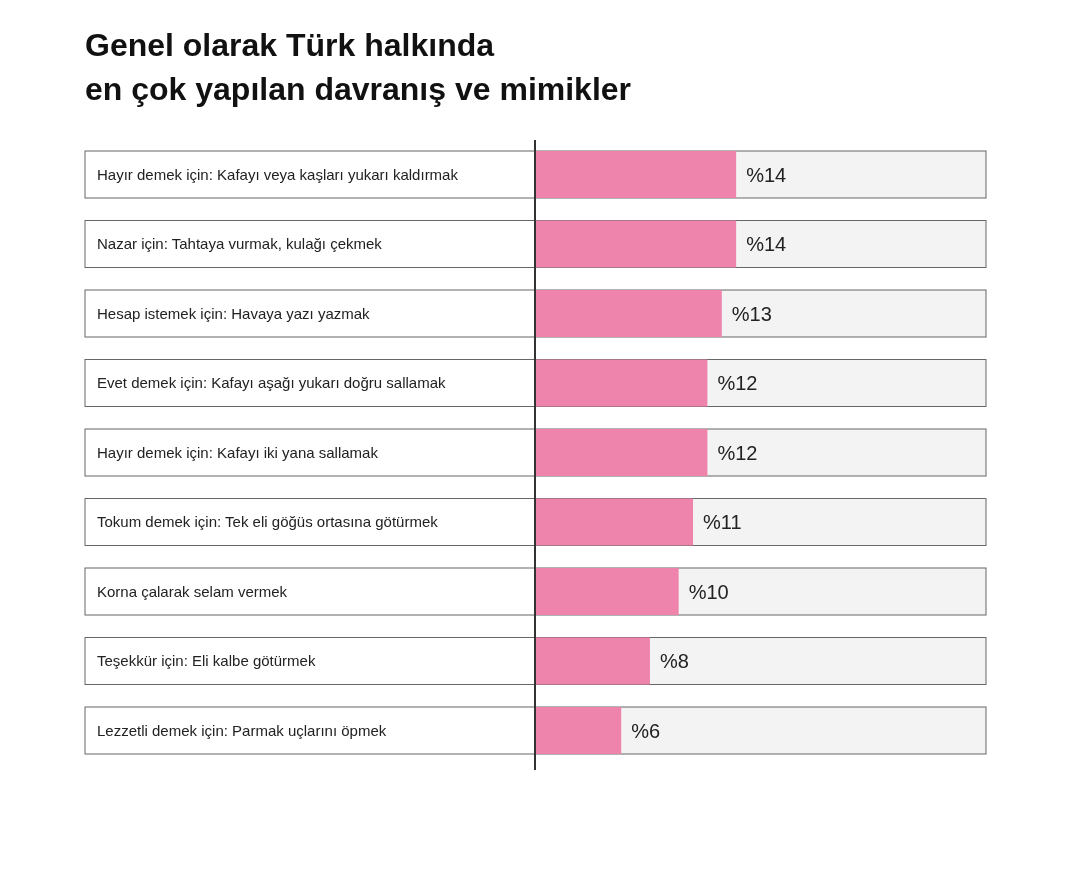  I want to click on data-label: %8, so click(674, 661).